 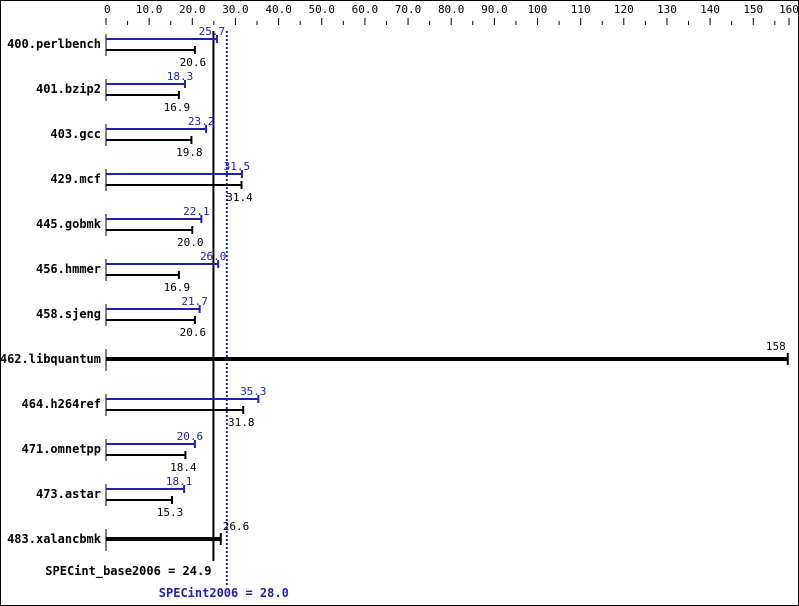 I want to click on benchmark-label: 400.perlbench, so click(x=54, y=44).